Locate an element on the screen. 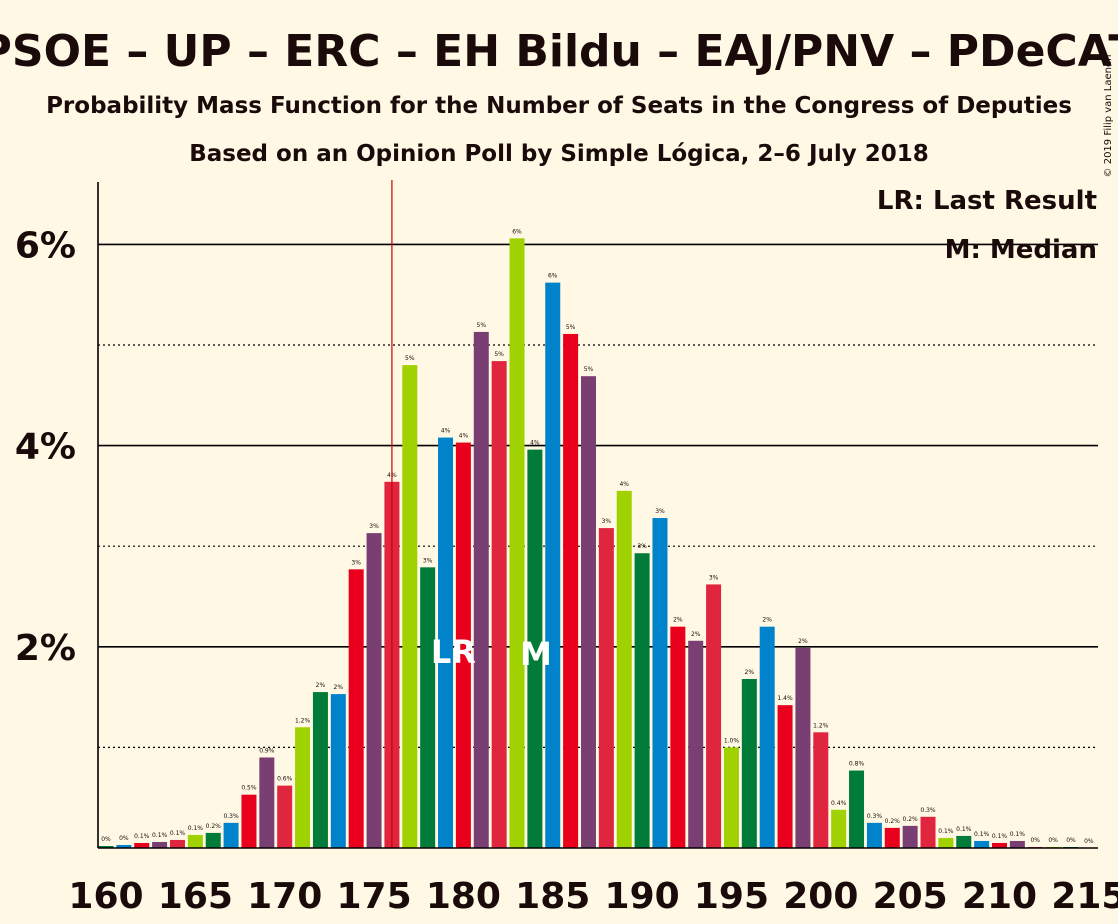 The height and width of the screenshot is (924, 1118). x-tick-label: 215 is located at coordinates (1084, 896).